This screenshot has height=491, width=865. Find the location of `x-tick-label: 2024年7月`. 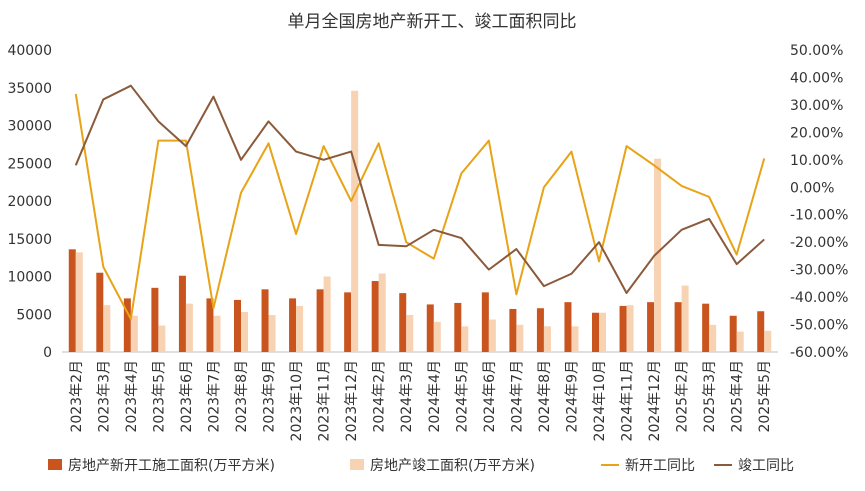

x-tick-label: 2024年7月 is located at coordinates (517, 396).